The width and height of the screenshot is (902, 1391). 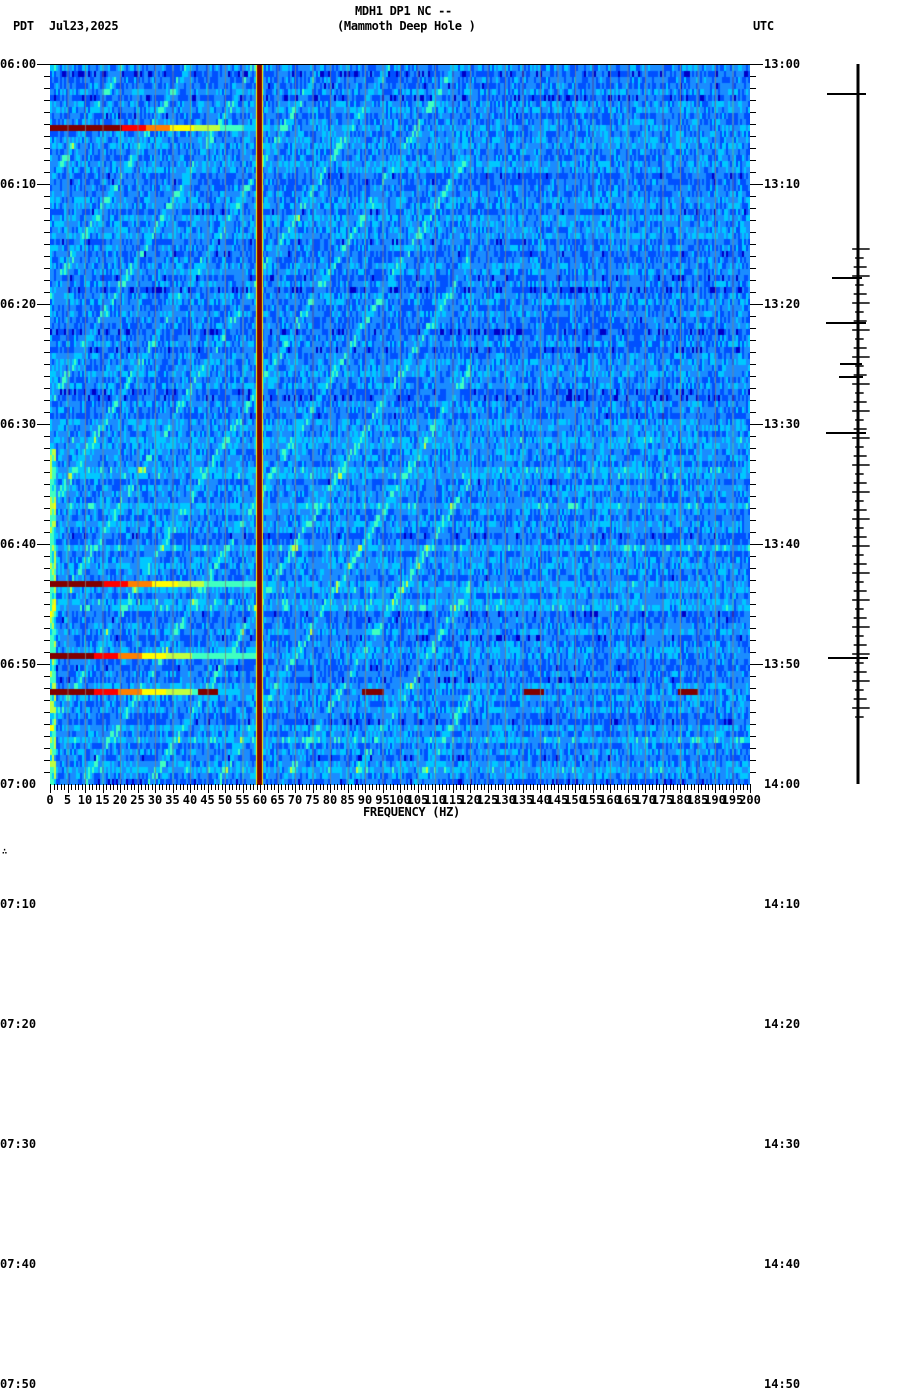 I want to click on freq-label: 150, so click(x=575, y=800).